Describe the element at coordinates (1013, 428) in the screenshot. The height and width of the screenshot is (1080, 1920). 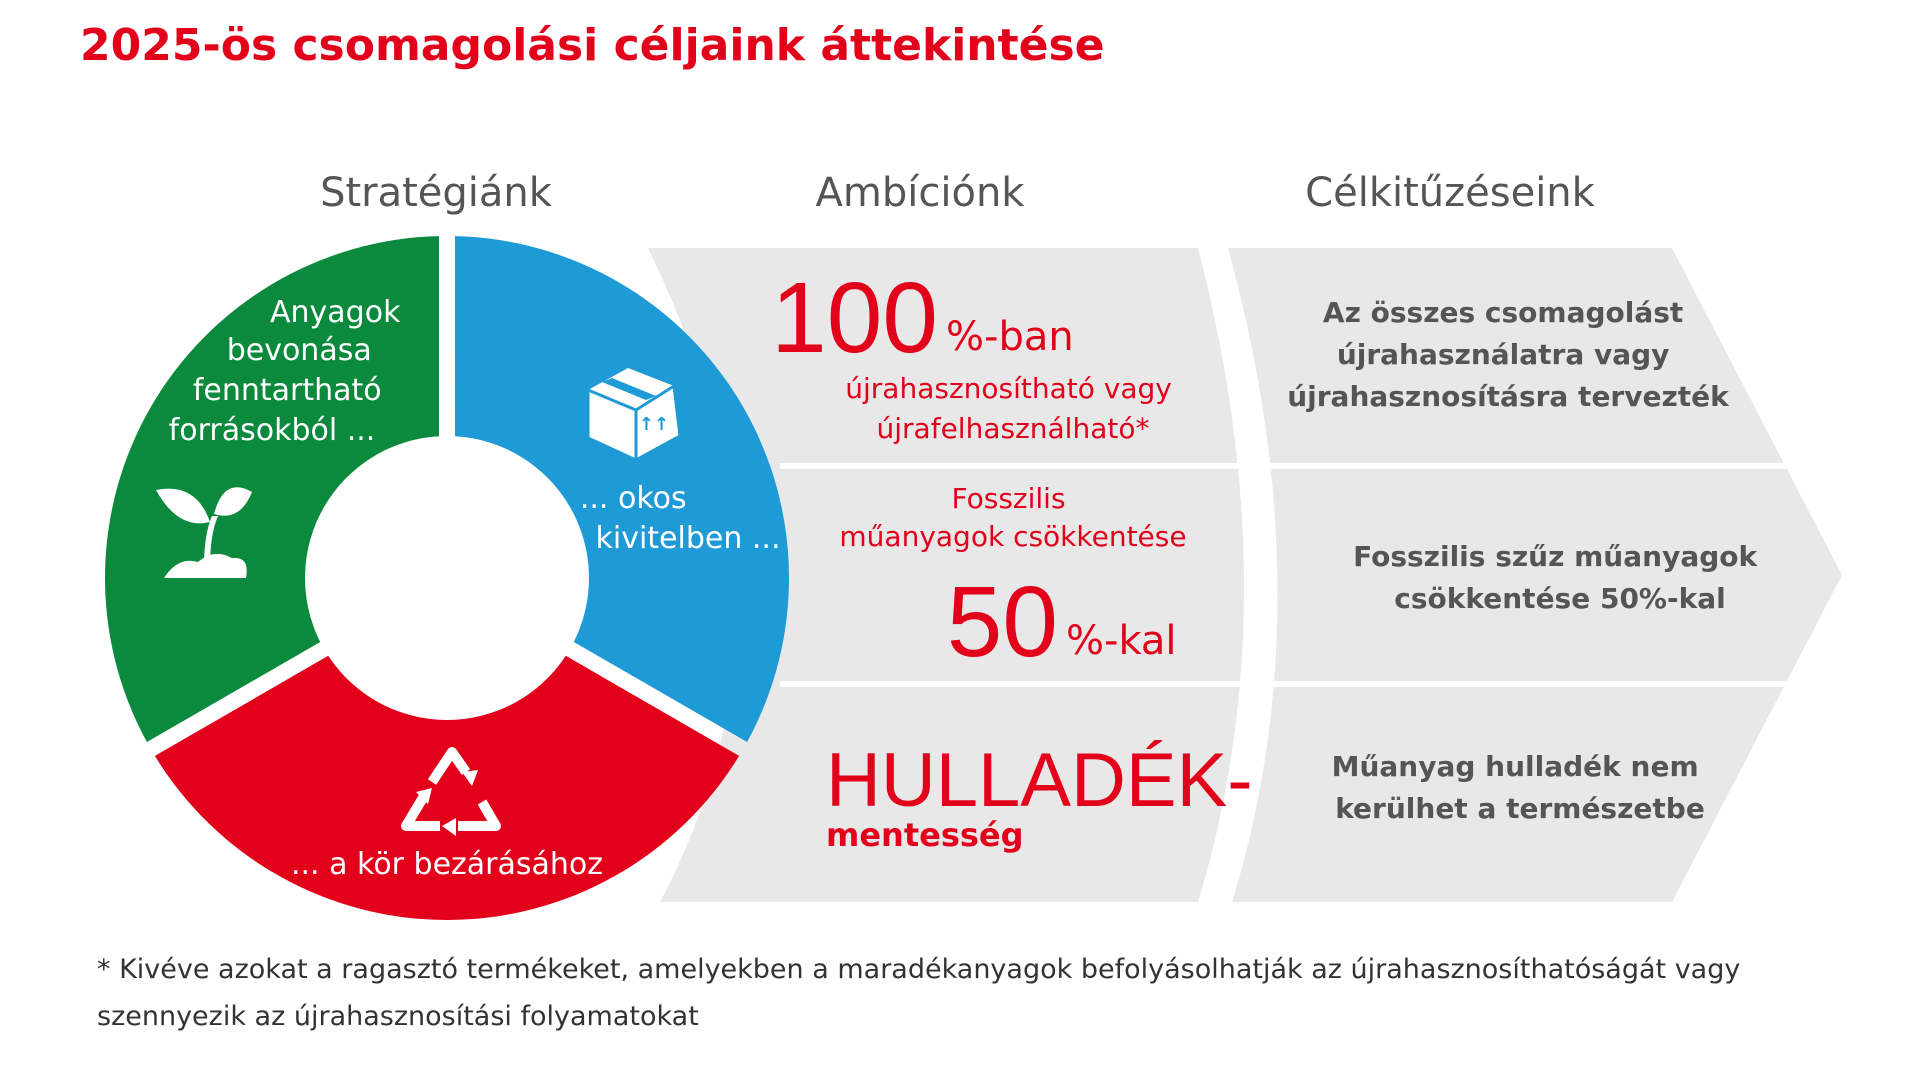
I see `ambition-row1-line-2: újrafelhasználható*` at that location.